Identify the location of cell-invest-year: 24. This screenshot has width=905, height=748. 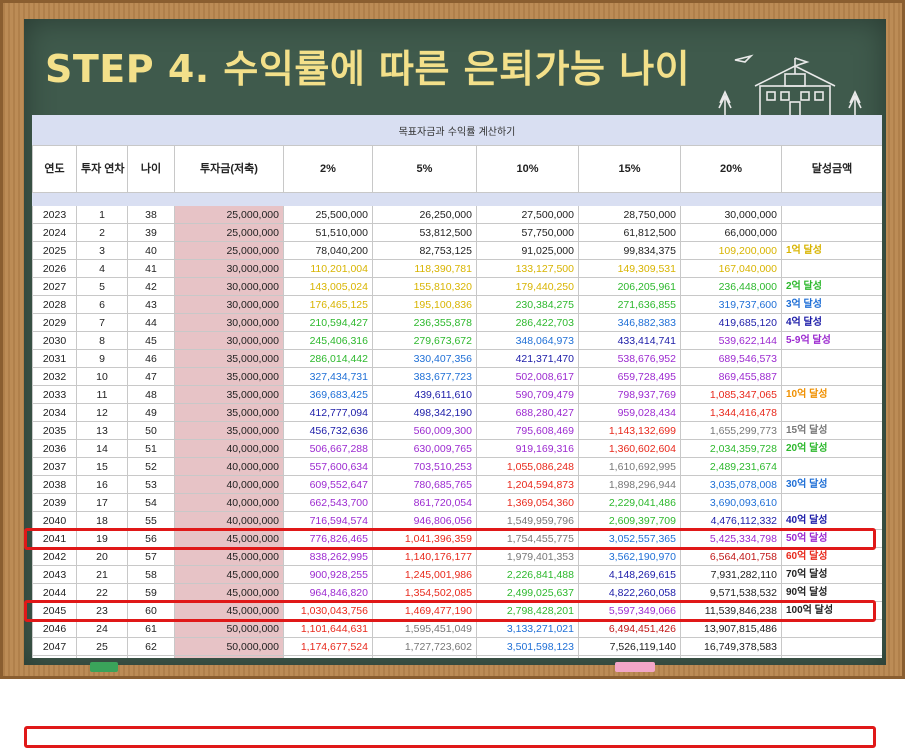
(102, 628).